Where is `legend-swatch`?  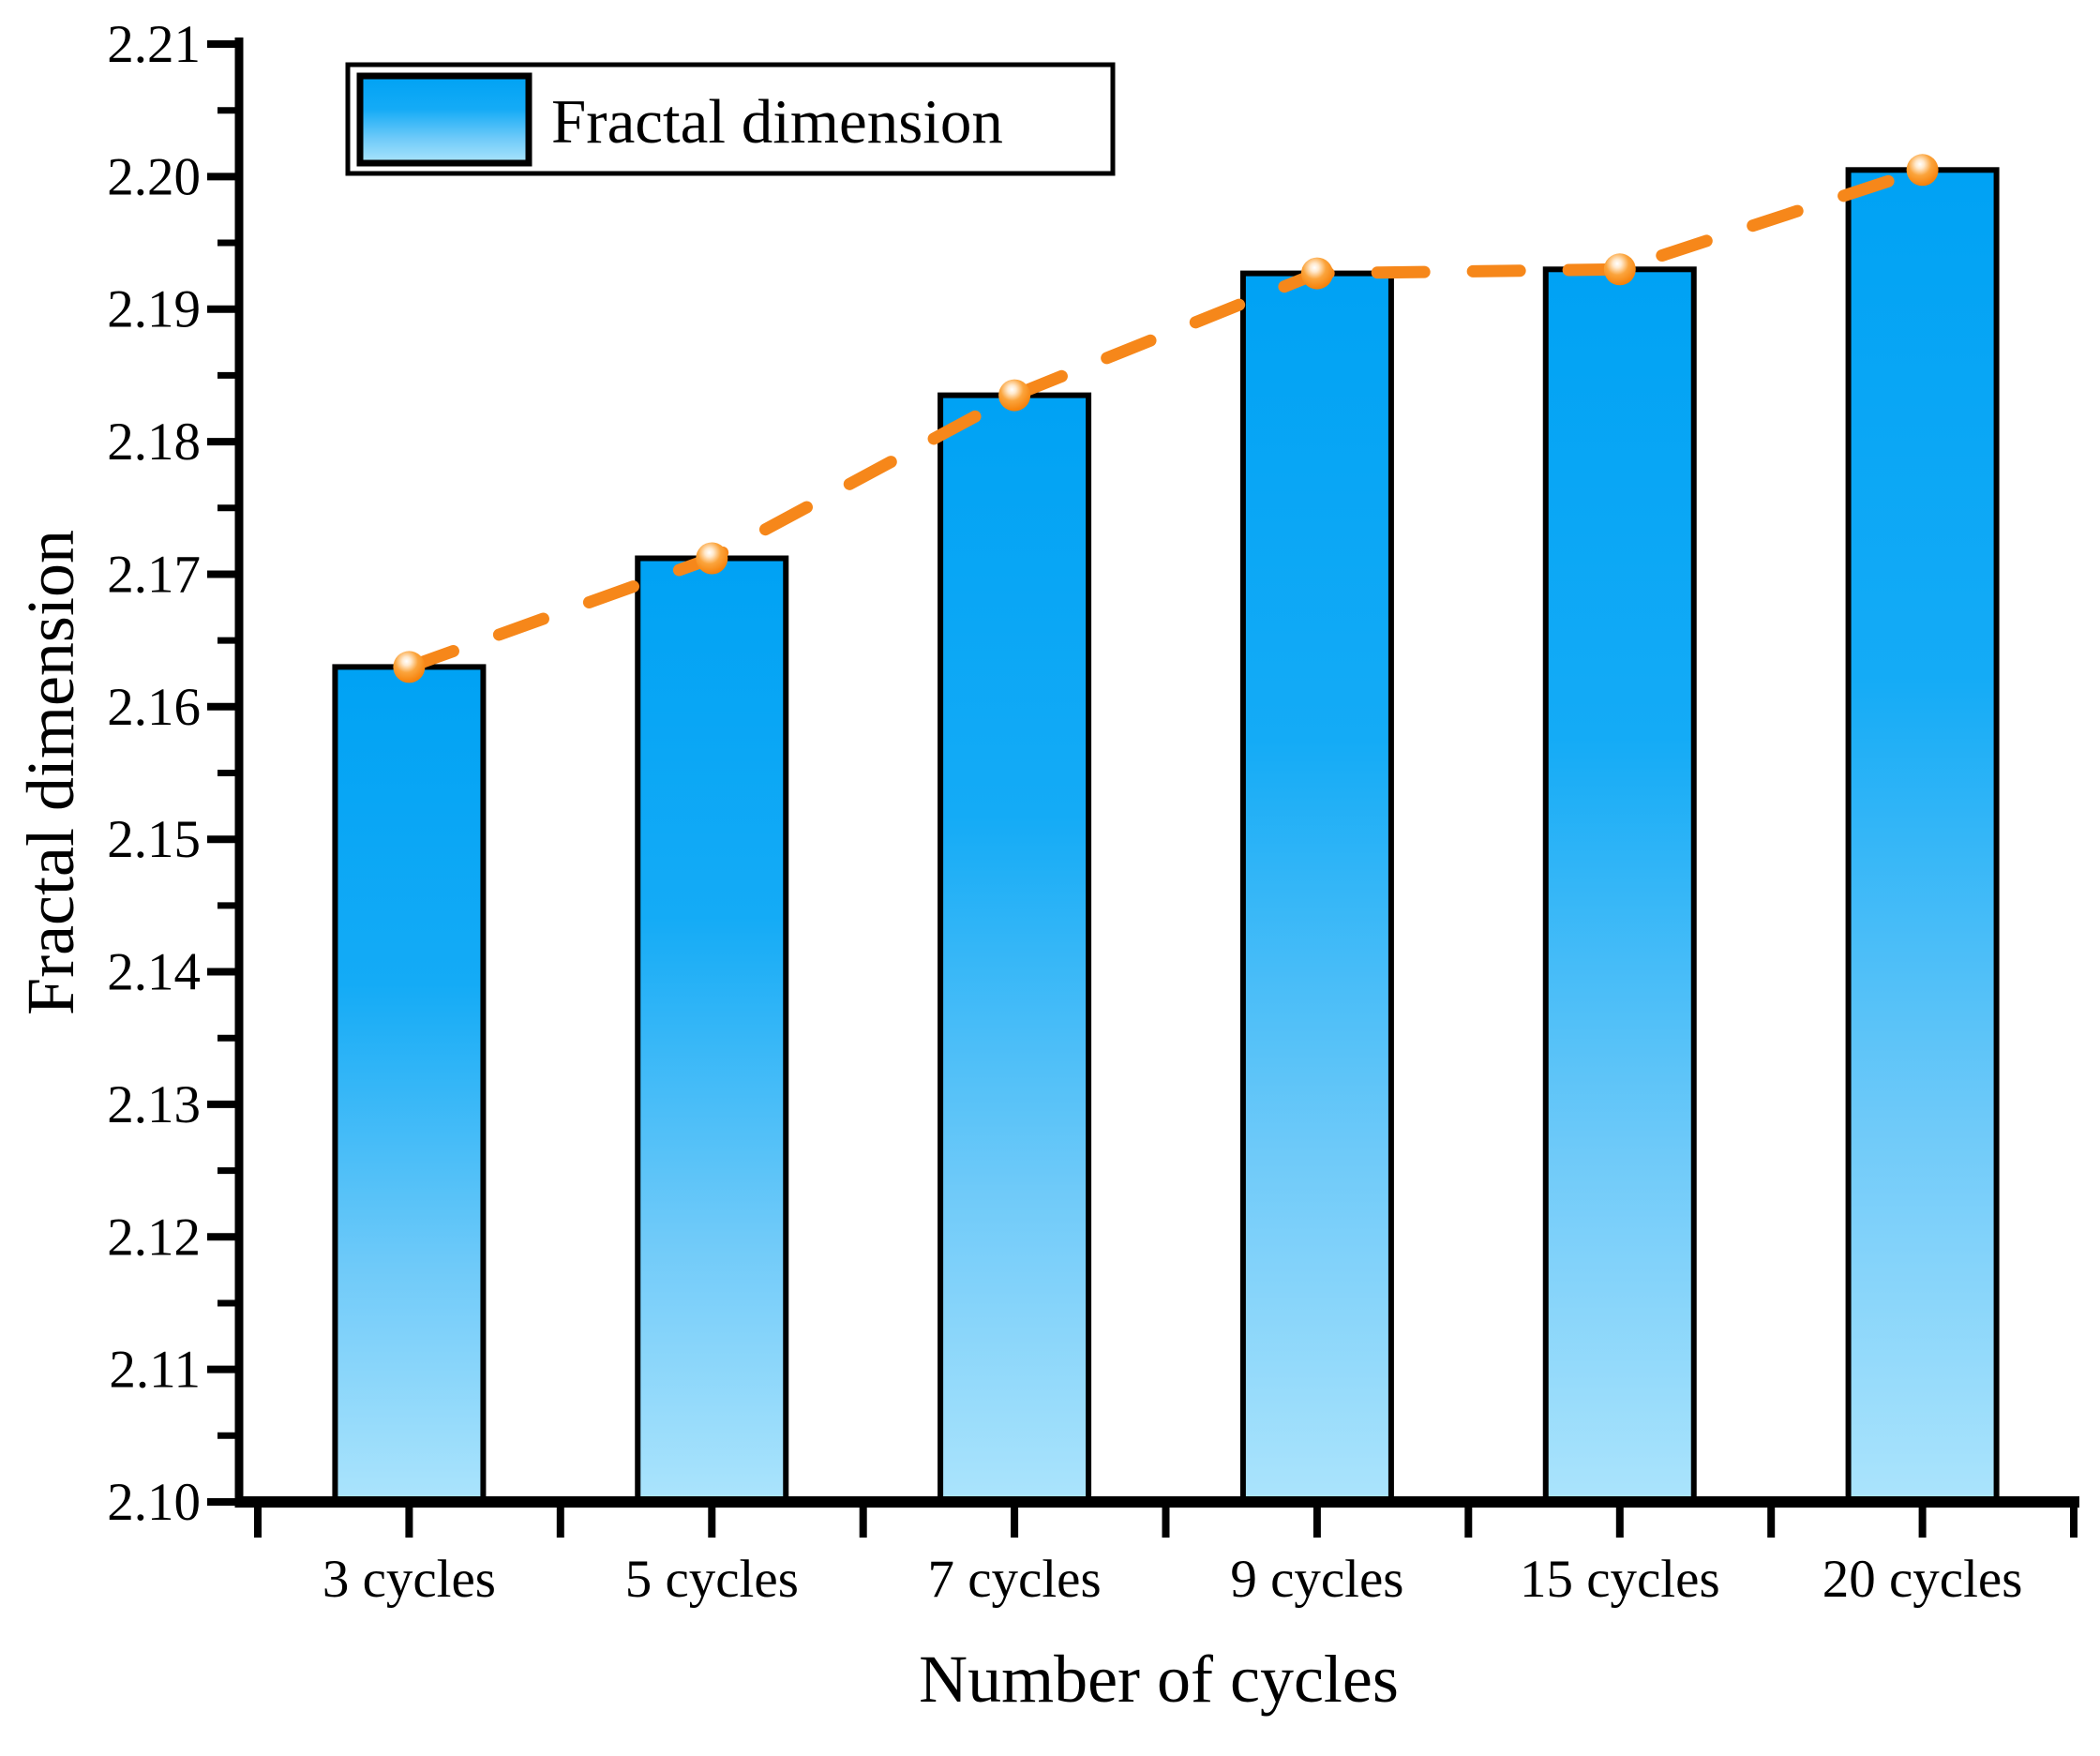
legend-swatch is located at coordinates (444, 119).